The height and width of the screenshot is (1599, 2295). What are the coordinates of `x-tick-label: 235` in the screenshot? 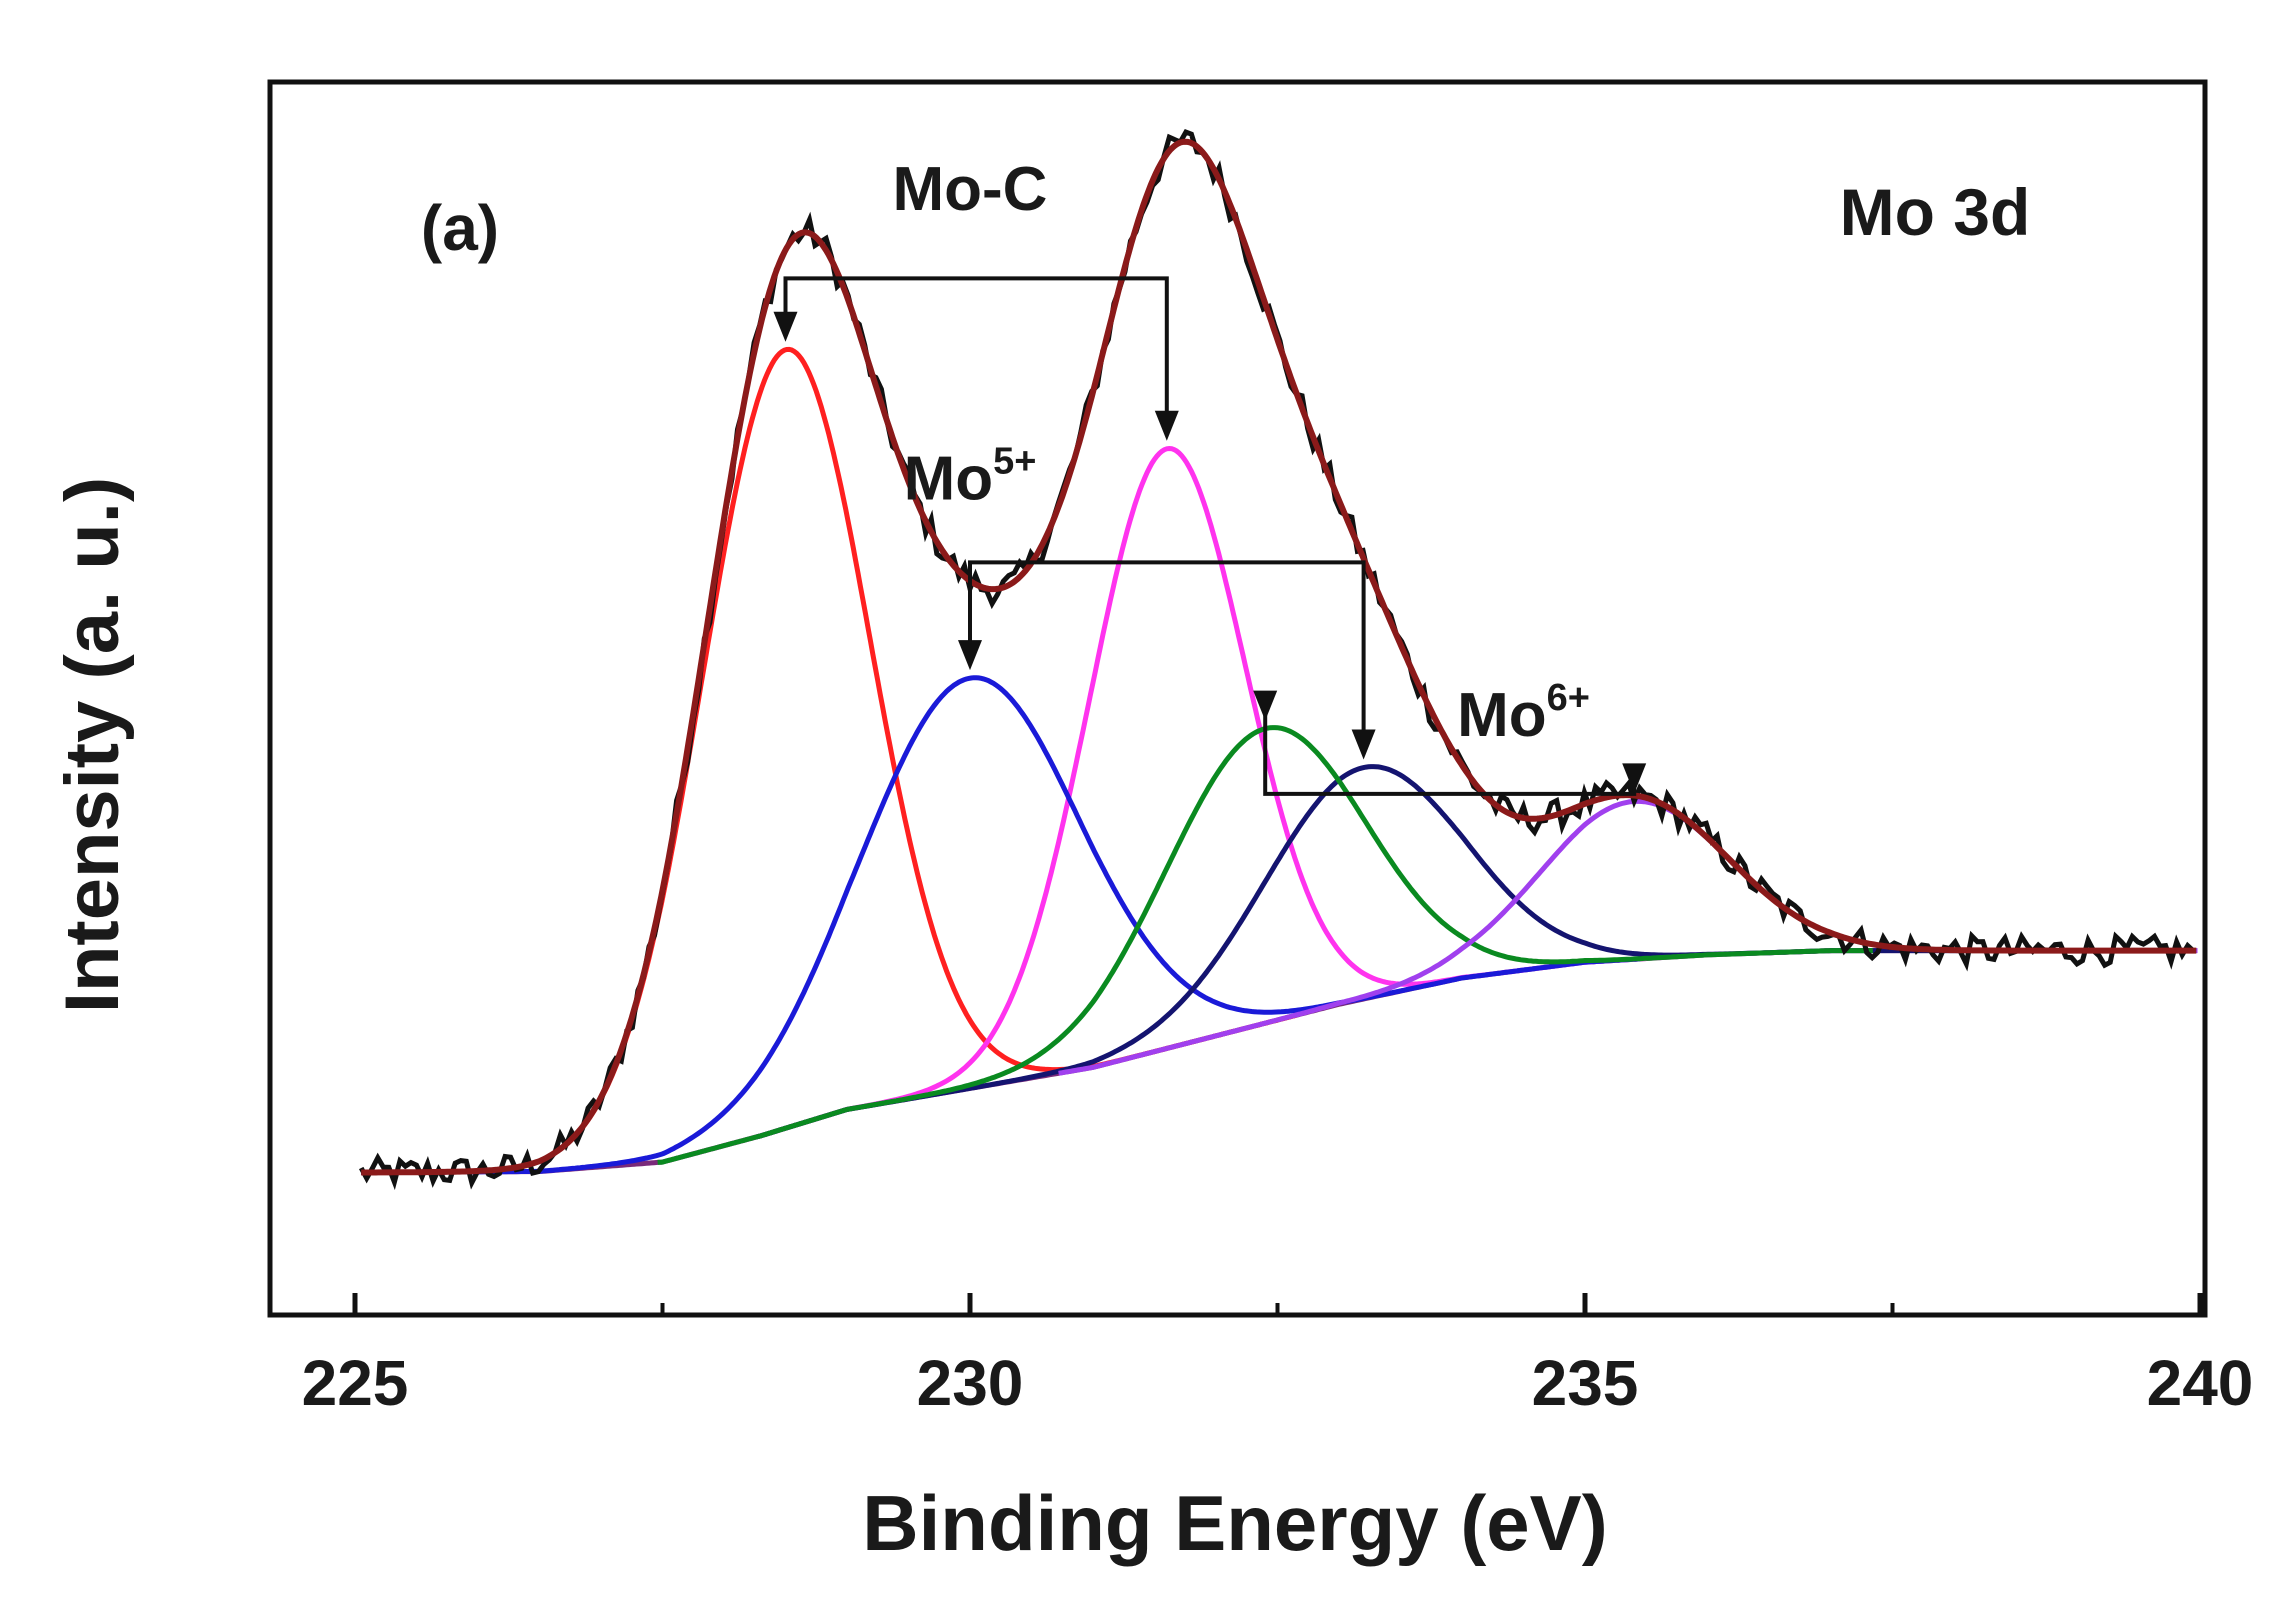 It's located at (1585, 1383).